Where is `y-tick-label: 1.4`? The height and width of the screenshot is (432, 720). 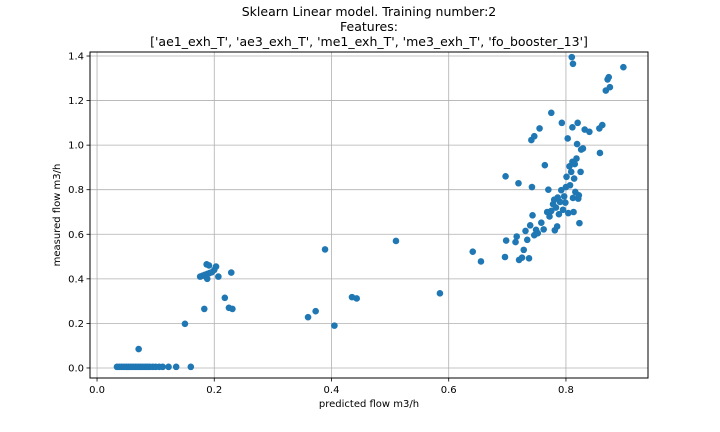 y-tick-label: 1.4 is located at coordinates (76, 57).